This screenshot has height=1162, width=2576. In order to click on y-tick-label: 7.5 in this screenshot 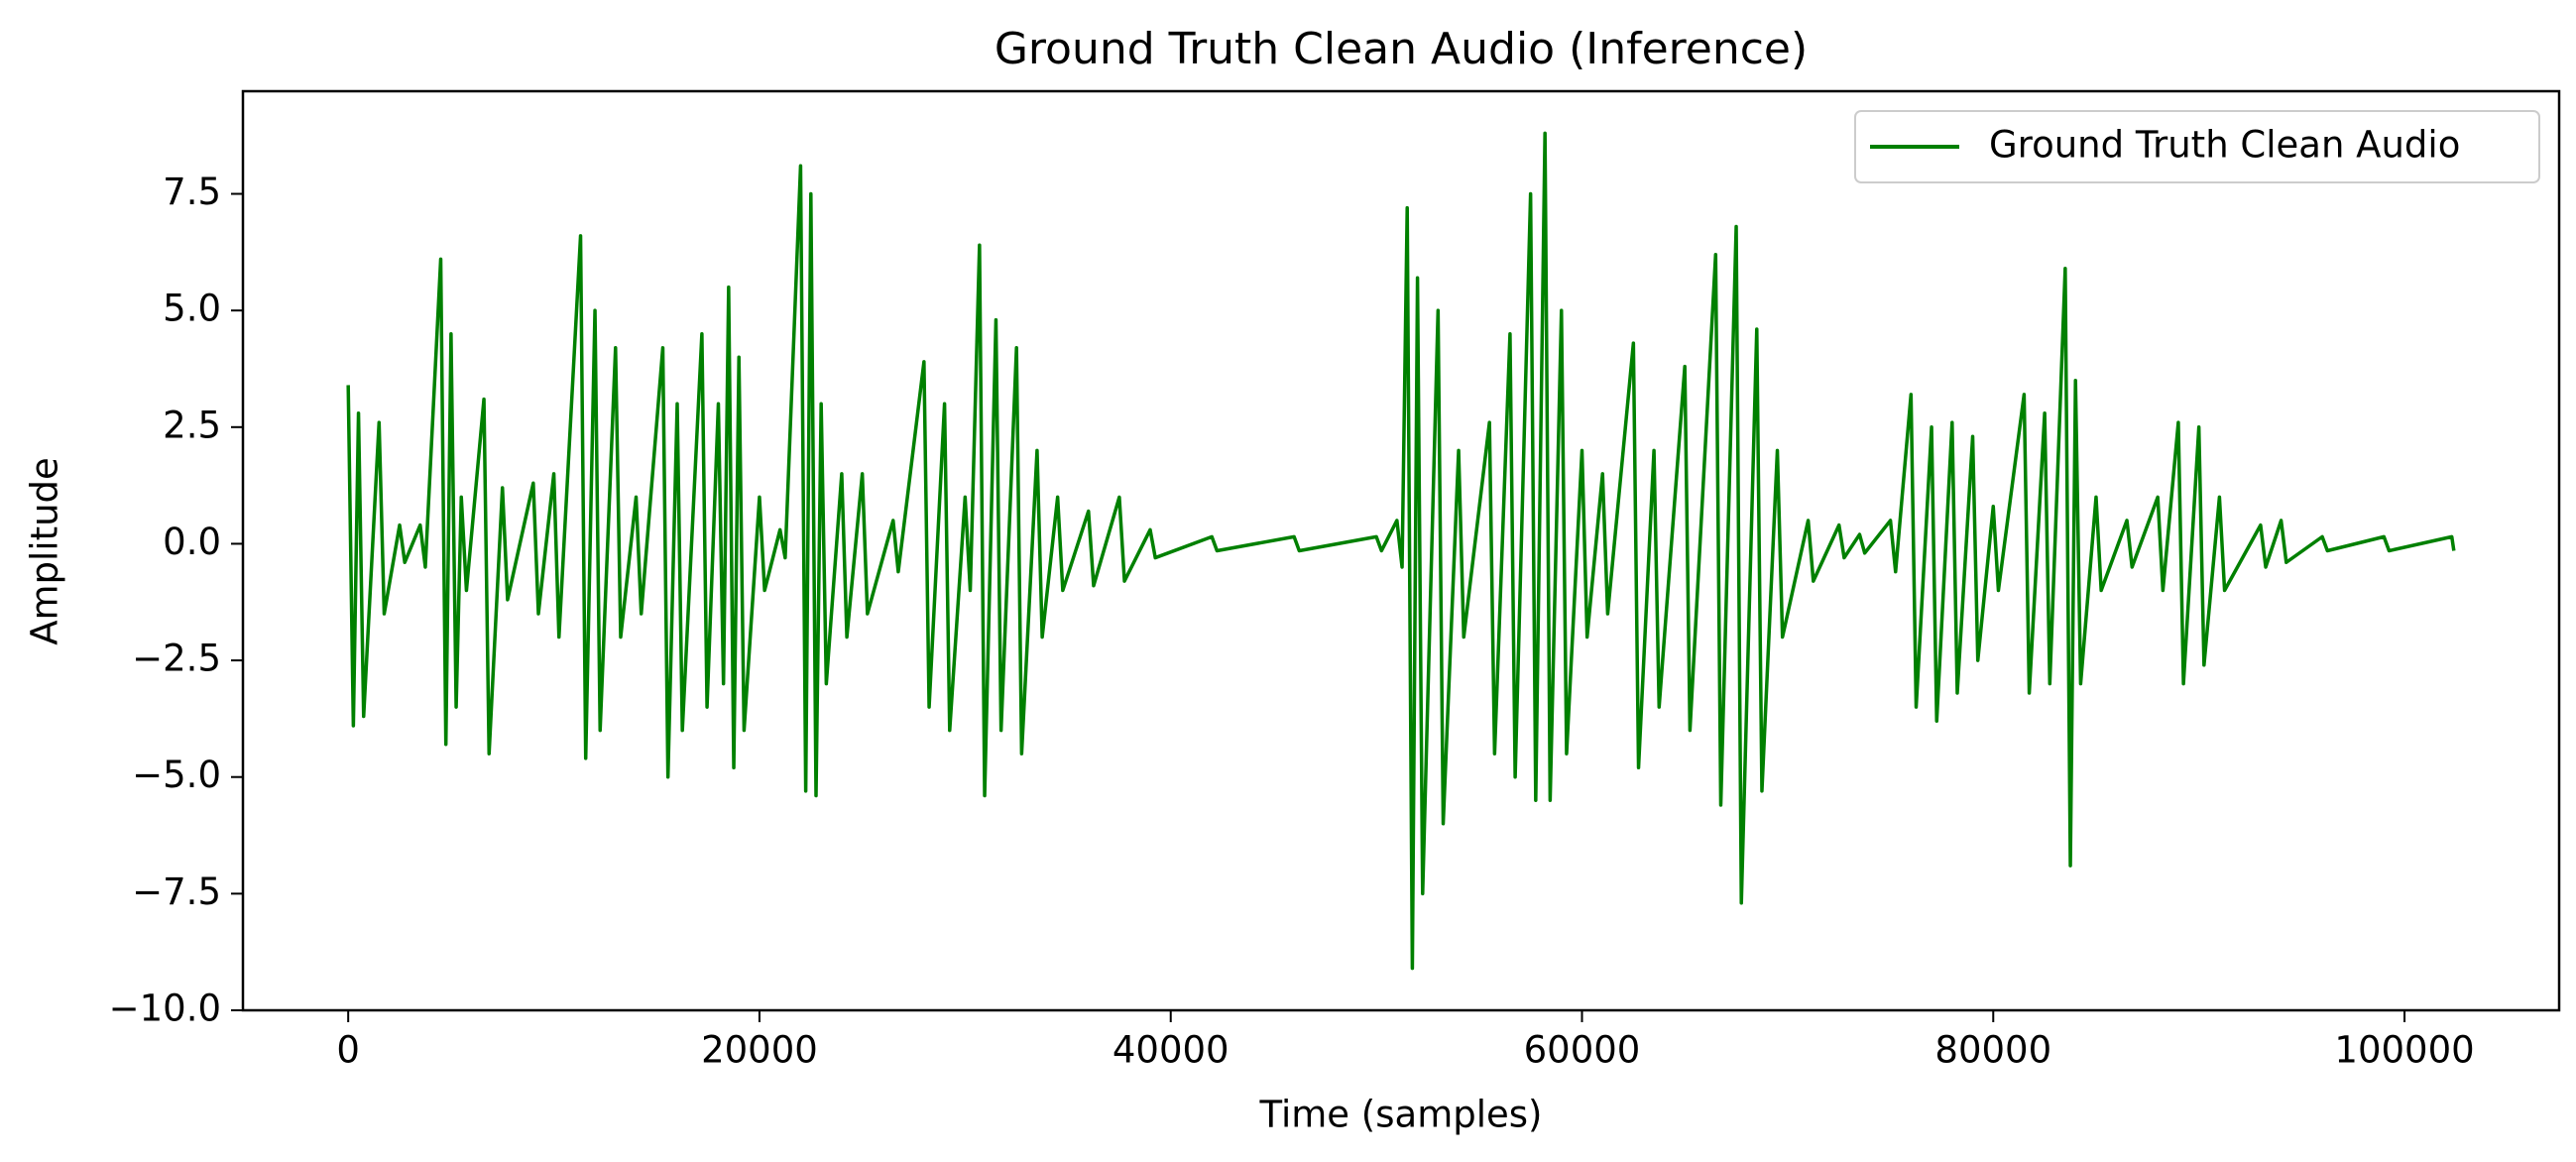, I will do `click(192, 192)`.